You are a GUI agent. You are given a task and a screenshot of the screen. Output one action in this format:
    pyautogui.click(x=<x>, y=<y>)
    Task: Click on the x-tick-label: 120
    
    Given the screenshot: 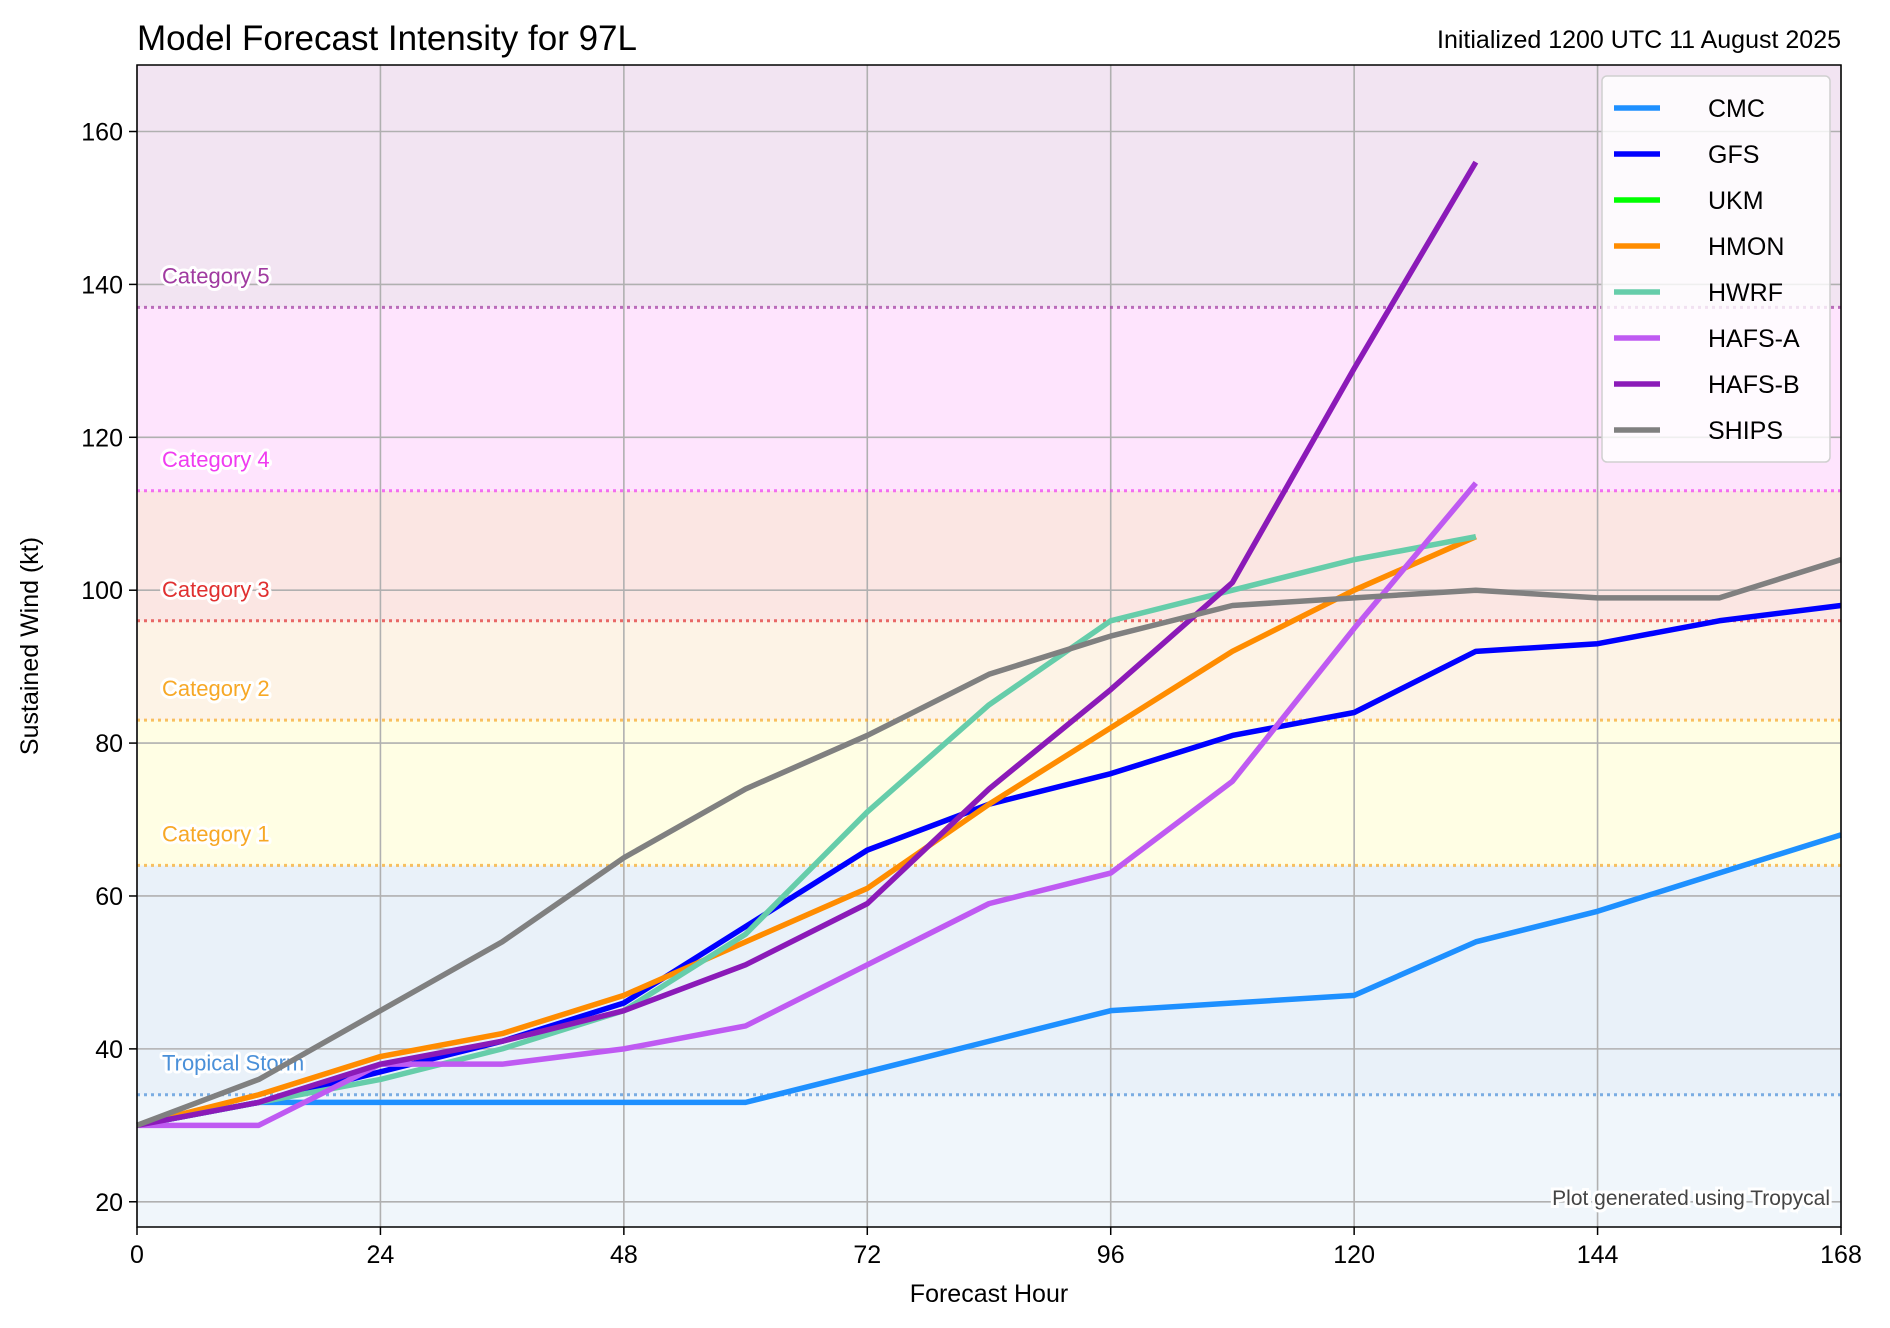 What is the action you would take?
    pyautogui.click(x=1354, y=1255)
    